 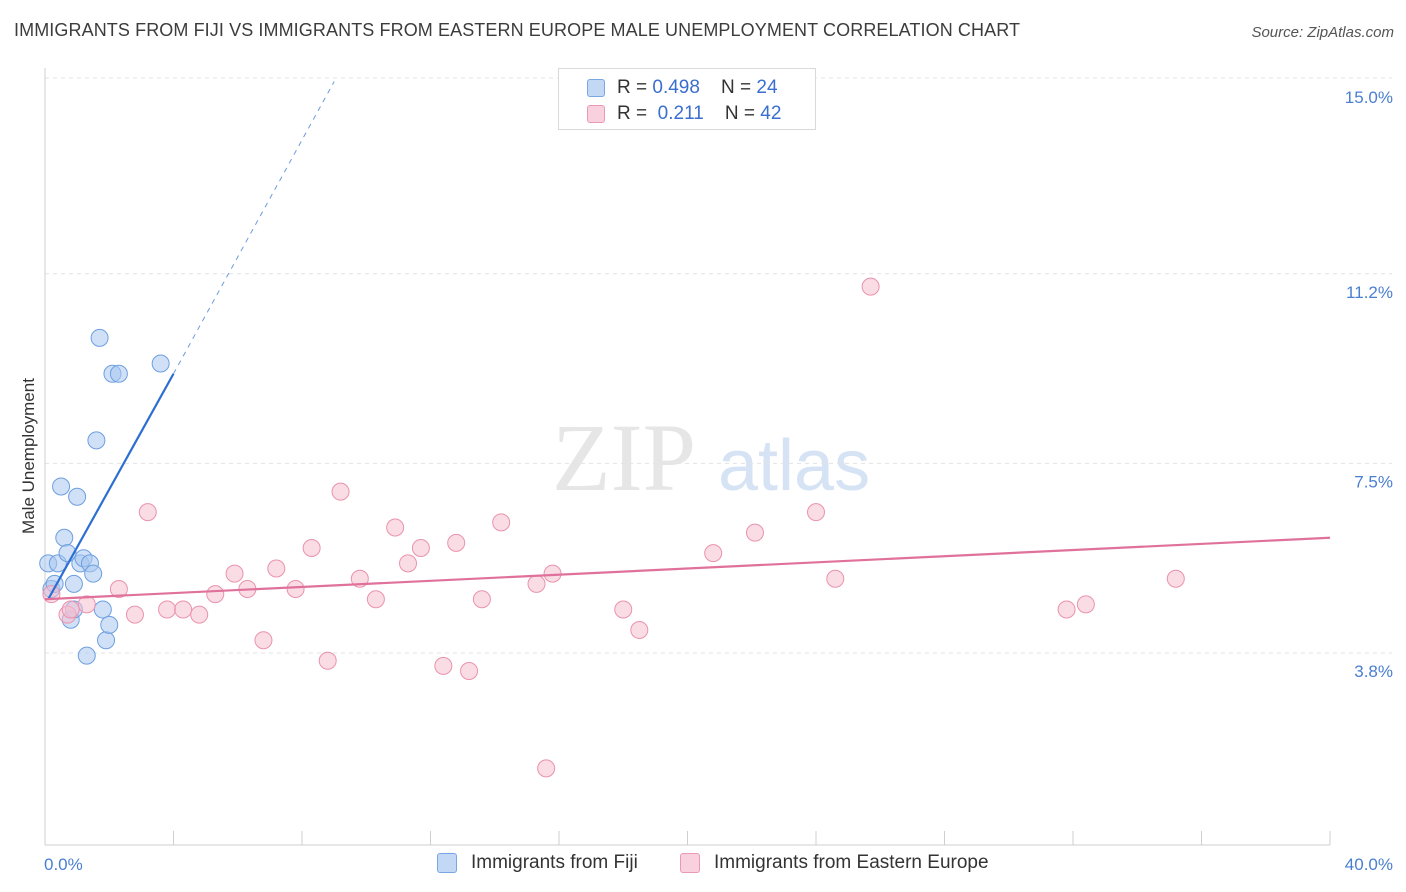 What do you see at coordinates (690, 863) in the screenshot?
I see `legend-item-ee-swatch` at bounding box center [690, 863].